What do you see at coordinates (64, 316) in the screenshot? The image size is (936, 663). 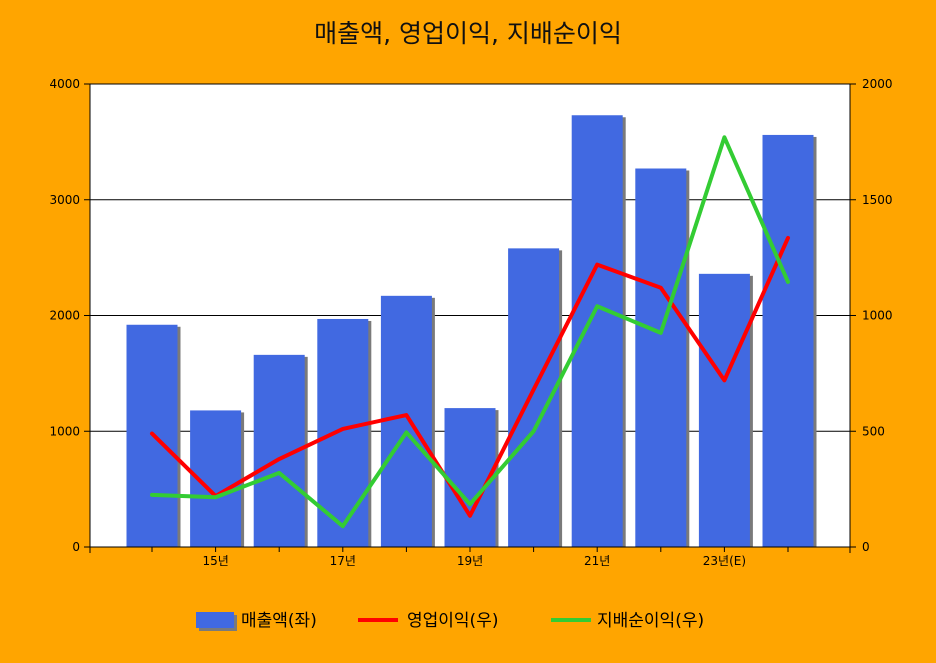 I see `left-tick-label: 2000` at bounding box center [64, 316].